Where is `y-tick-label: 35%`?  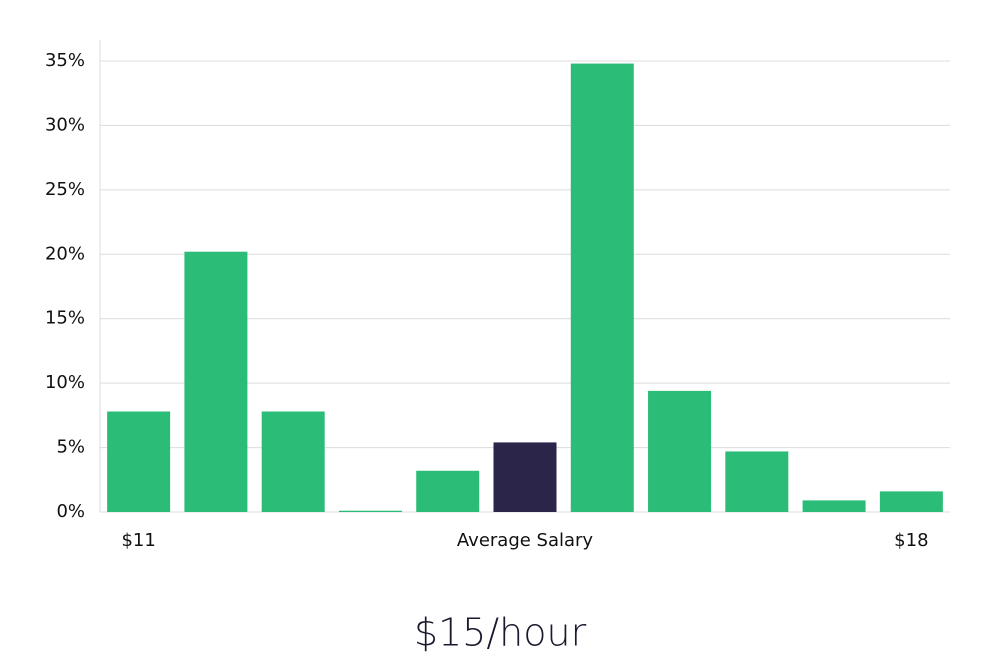
y-tick-label: 35% is located at coordinates (65, 60).